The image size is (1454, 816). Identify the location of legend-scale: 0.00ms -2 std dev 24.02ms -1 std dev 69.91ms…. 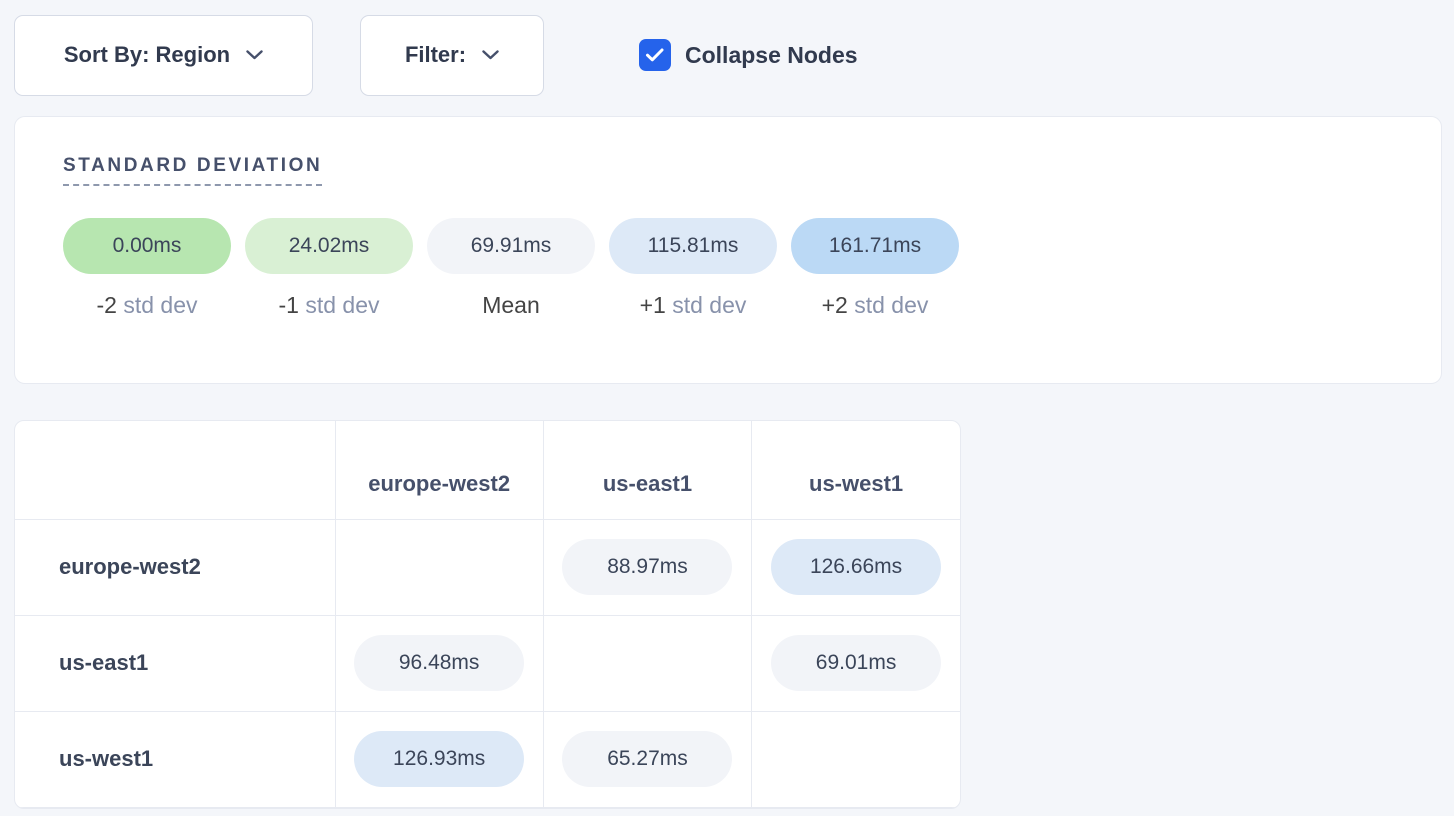
(752, 268).